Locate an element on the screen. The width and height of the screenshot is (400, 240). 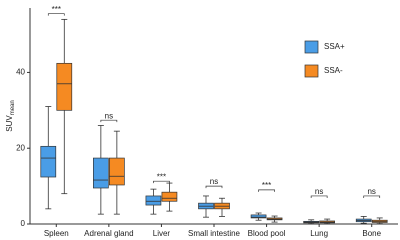
y-label-main: SUV is located at coordinates (9, 123).